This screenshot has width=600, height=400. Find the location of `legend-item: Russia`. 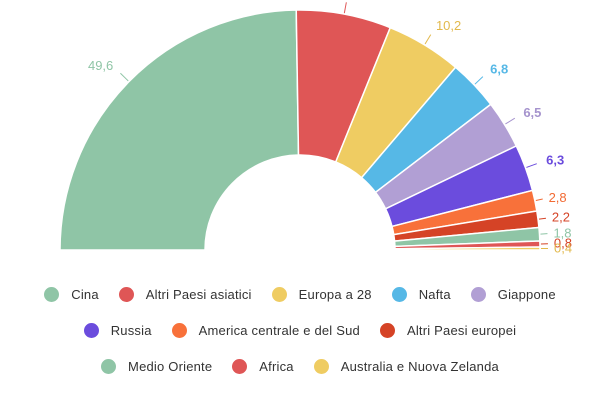

legend-item: Russia is located at coordinates (117, 330).